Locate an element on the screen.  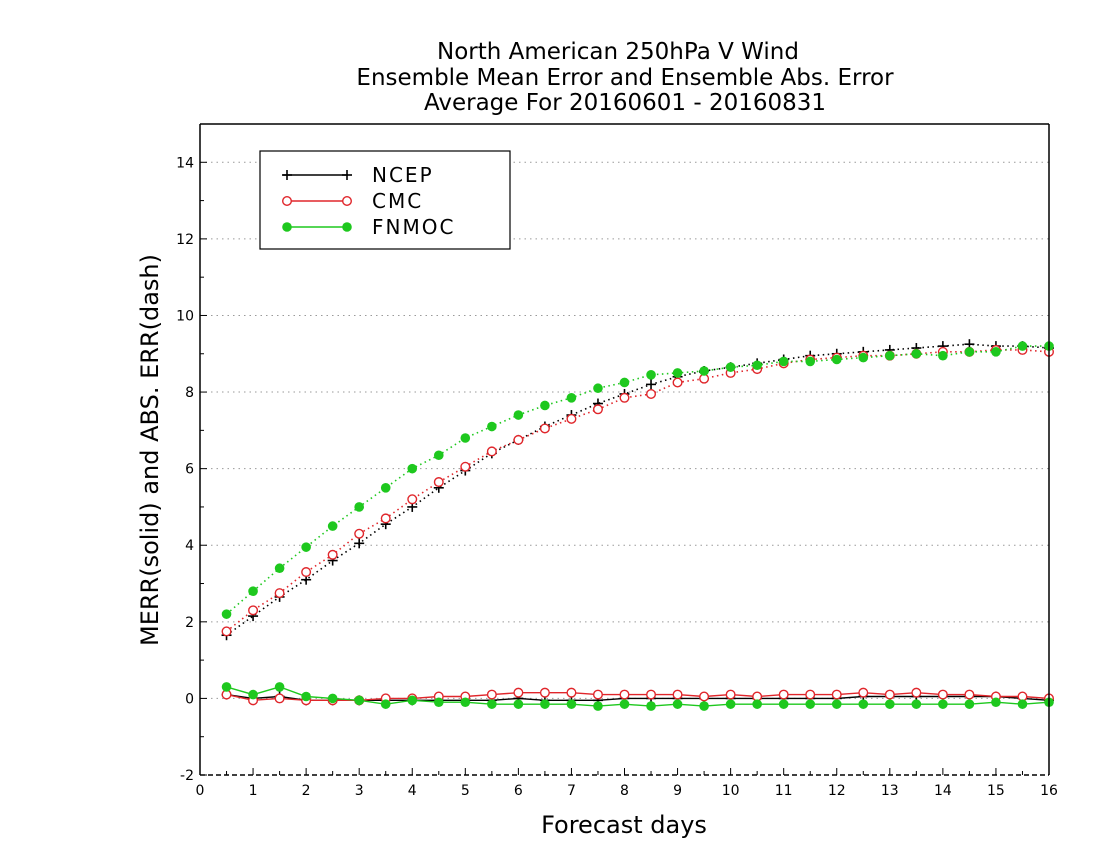
y-tick-label-3: 4 is located at coordinates (189, 546).